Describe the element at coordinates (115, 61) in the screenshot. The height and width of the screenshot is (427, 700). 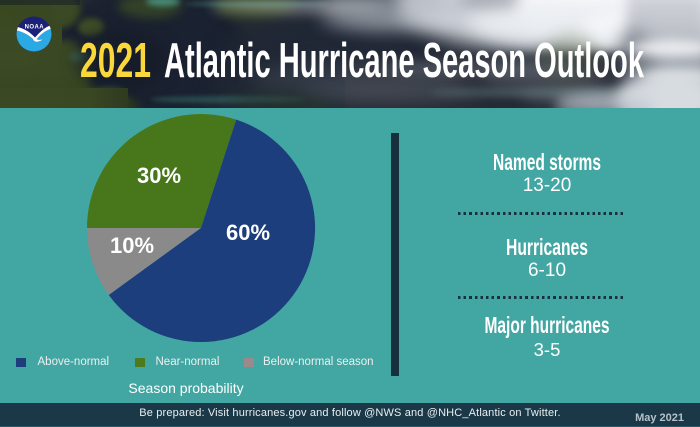
I see `svg-text: 2021` at that location.